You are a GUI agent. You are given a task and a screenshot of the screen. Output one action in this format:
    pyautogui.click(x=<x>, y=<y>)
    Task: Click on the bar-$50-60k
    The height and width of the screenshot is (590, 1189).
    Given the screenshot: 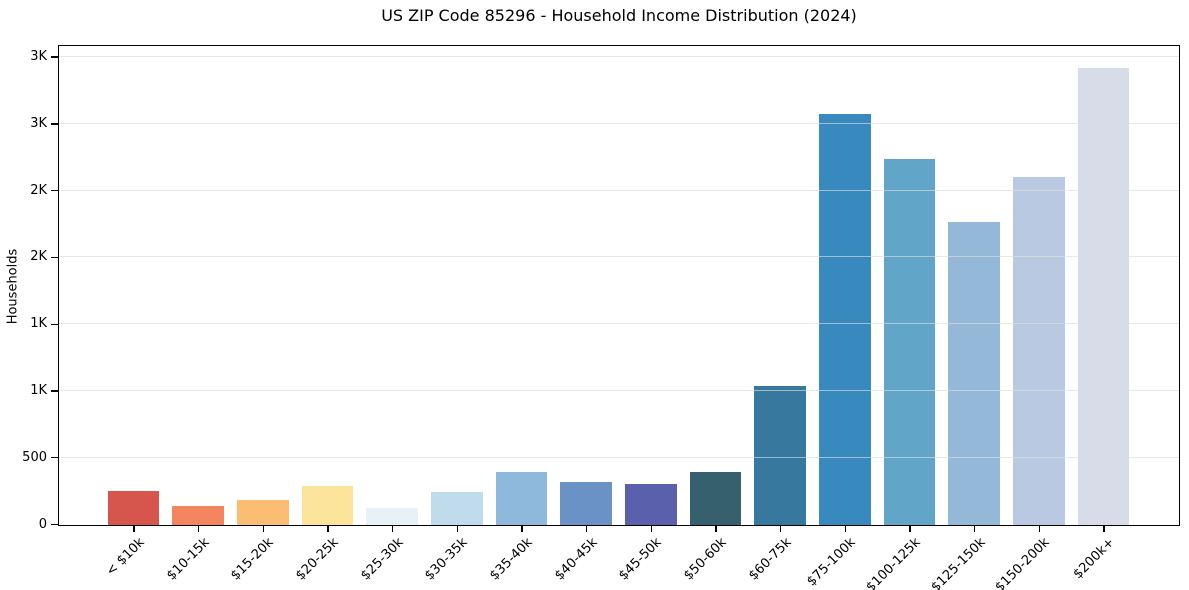 What is the action you would take?
    pyautogui.click(x=715, y=498)
    